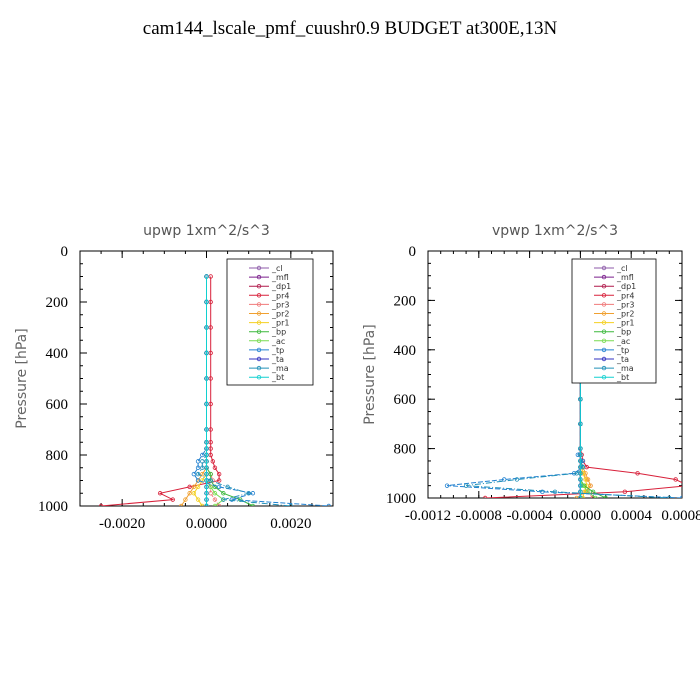 The height and width of the screenshot is (700, 700). What do you see at coordinates (214, 390) in the screenshot?
I see `plot-area` at bounding box center [214, 390].